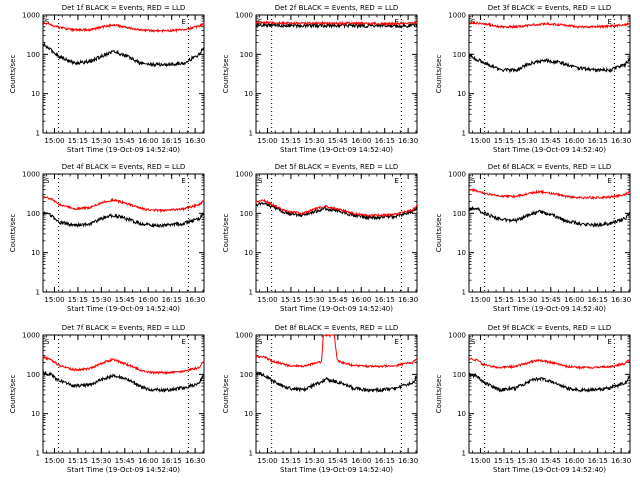 This screenshot has height=480, width=640. I want to click on panel-title: Det 9f BLACK = Events, RED = LLD, so click(549, 328).